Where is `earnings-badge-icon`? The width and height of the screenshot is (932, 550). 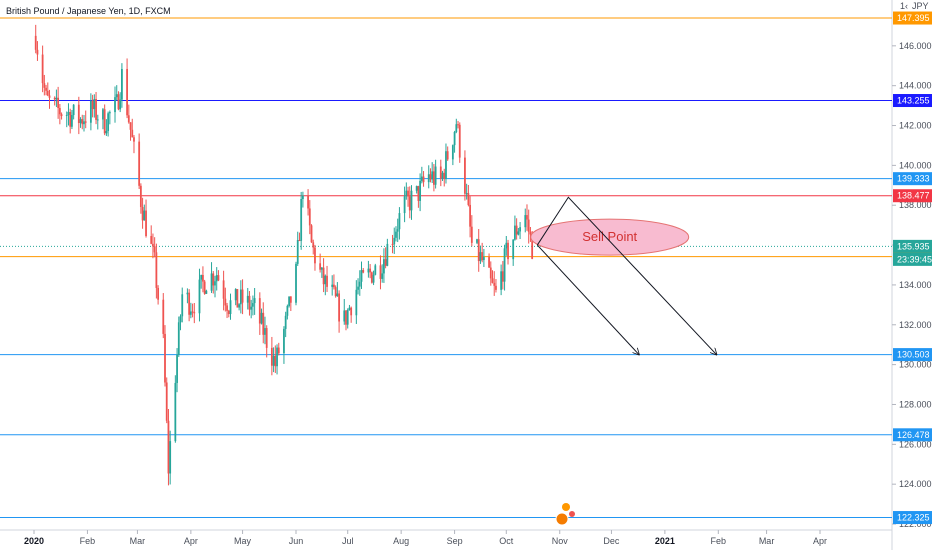
earnings-badge-icon is located at coordinates (562, 519).